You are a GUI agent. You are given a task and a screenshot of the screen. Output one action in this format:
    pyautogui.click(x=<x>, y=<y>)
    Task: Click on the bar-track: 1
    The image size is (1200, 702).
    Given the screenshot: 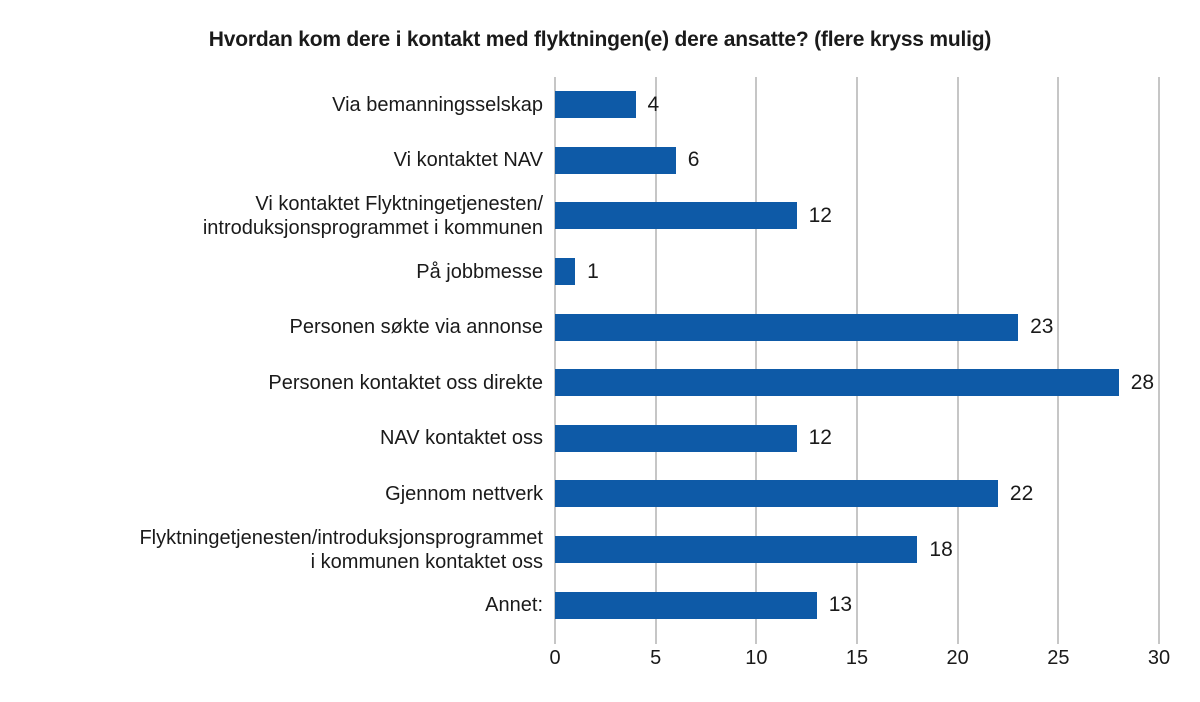 What is the action you would take?
    pyautogui.click(x=857, y=272)
    